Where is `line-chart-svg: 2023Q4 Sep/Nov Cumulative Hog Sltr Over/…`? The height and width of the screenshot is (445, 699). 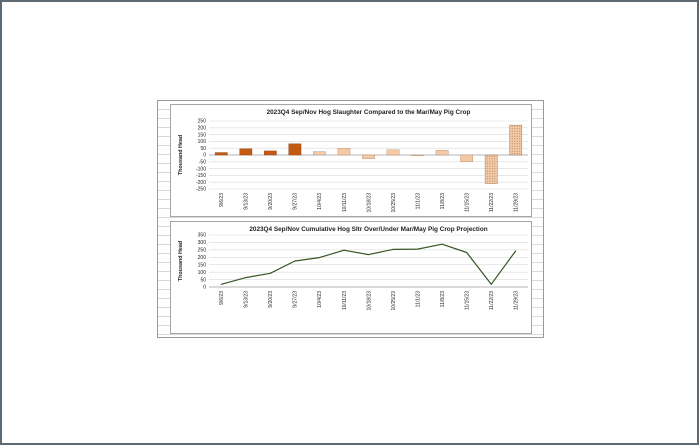
line-chart-svg: 2023Q4 Sep/Nov Cumulative Hog Sltr Over/… is located at coordinates (353, 268).